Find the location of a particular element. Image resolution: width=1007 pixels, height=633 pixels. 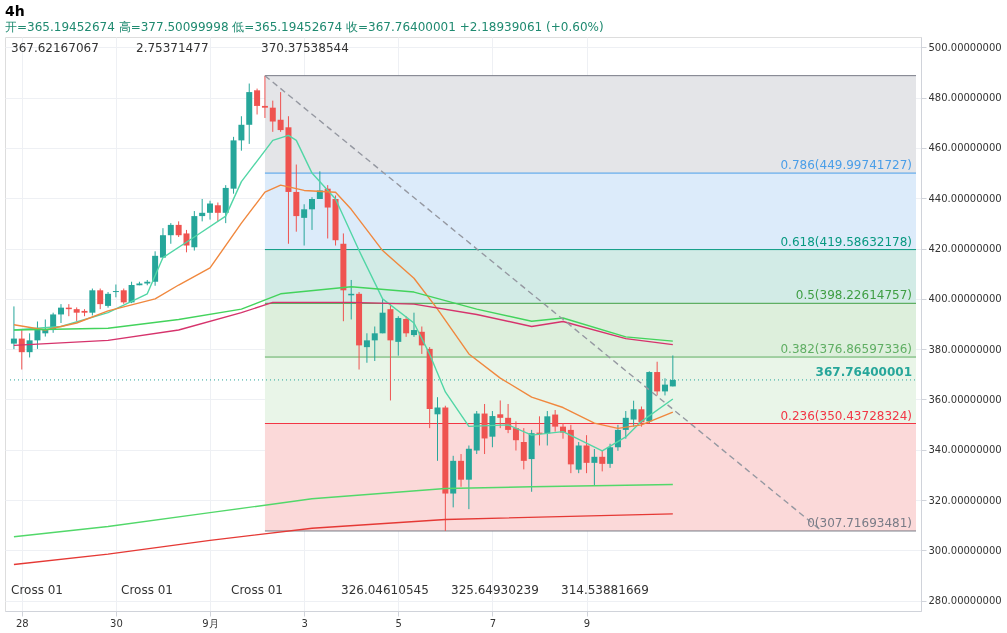

annotation: 2.75371477 is located at coordinates (172, 48).